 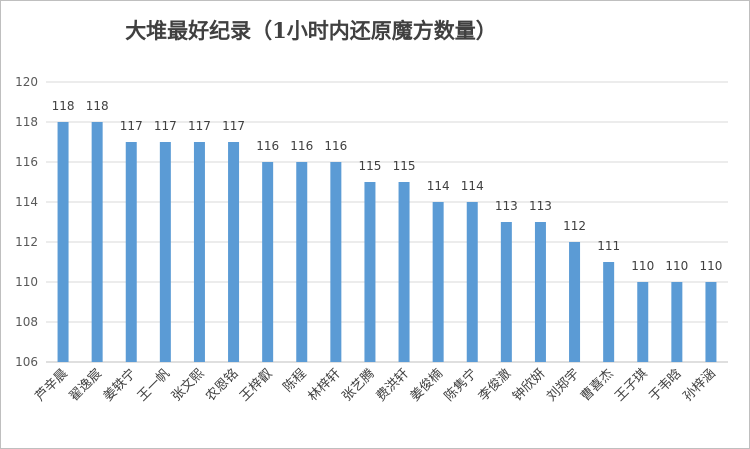 What do you see at coordinates (460, 385) in the screenshot?
I see `category-label: 陈隽宁` at bounding box center [460, 385].